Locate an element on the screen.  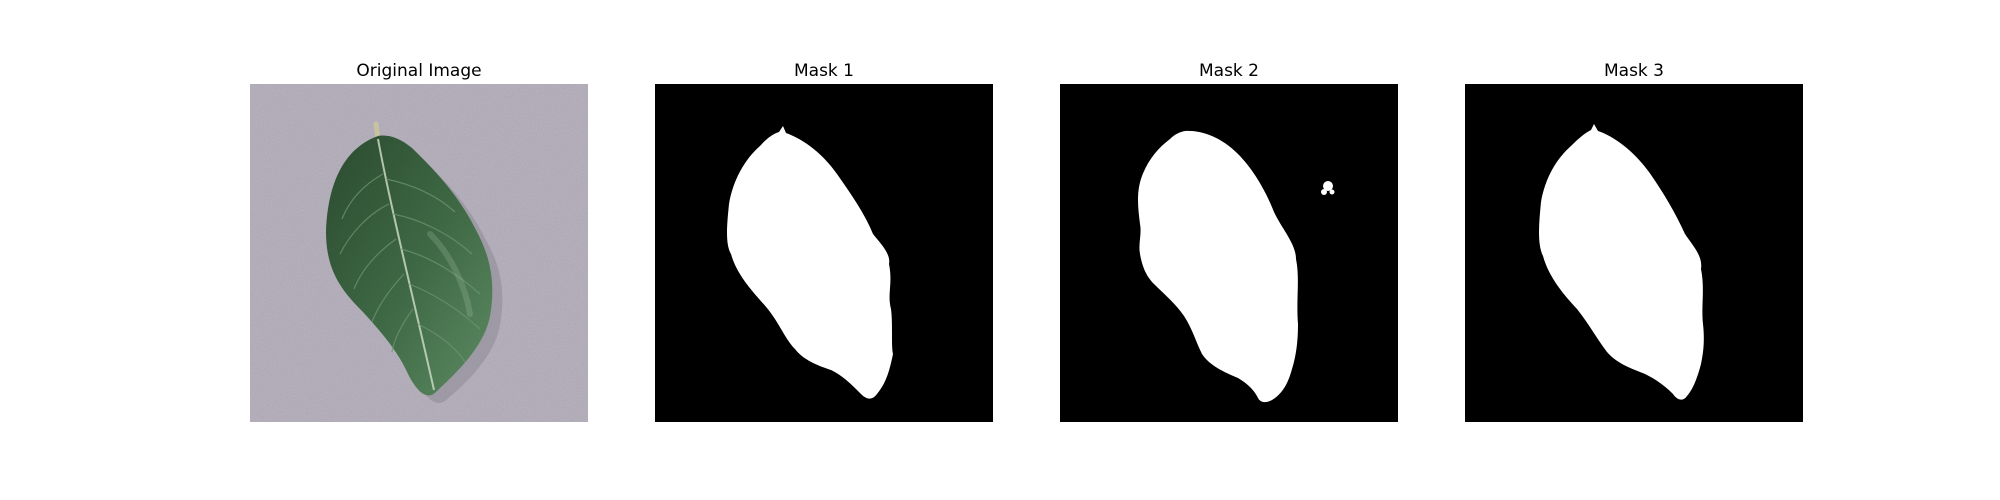
panel-original-image: Original Image is located at coordinates (419, 241).